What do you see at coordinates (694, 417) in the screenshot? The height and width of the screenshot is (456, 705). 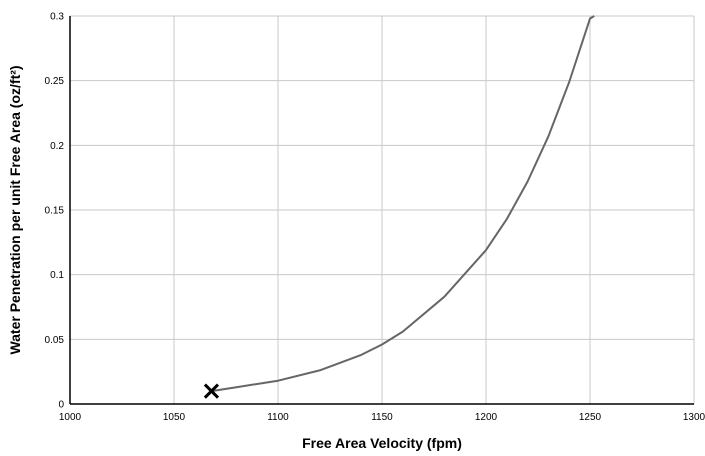 I see `x-tick-label: 1300` at bounding box center [694, 417].